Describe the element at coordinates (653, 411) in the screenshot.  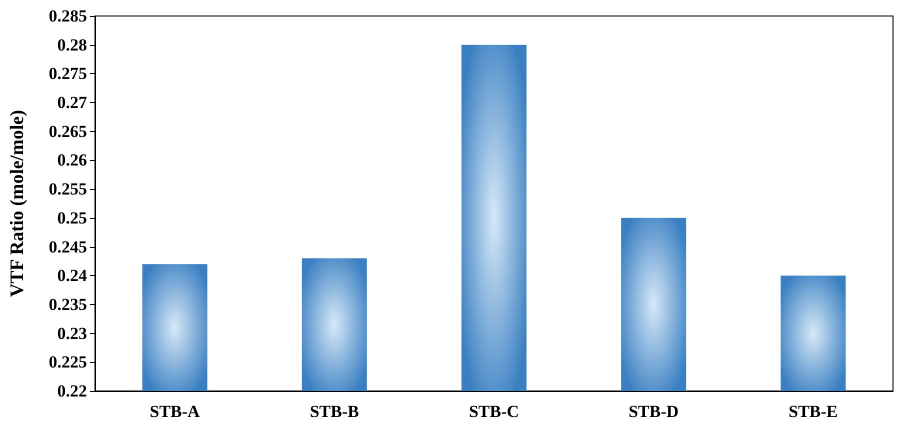
I see `x-tick-label: STB-D` at that location.